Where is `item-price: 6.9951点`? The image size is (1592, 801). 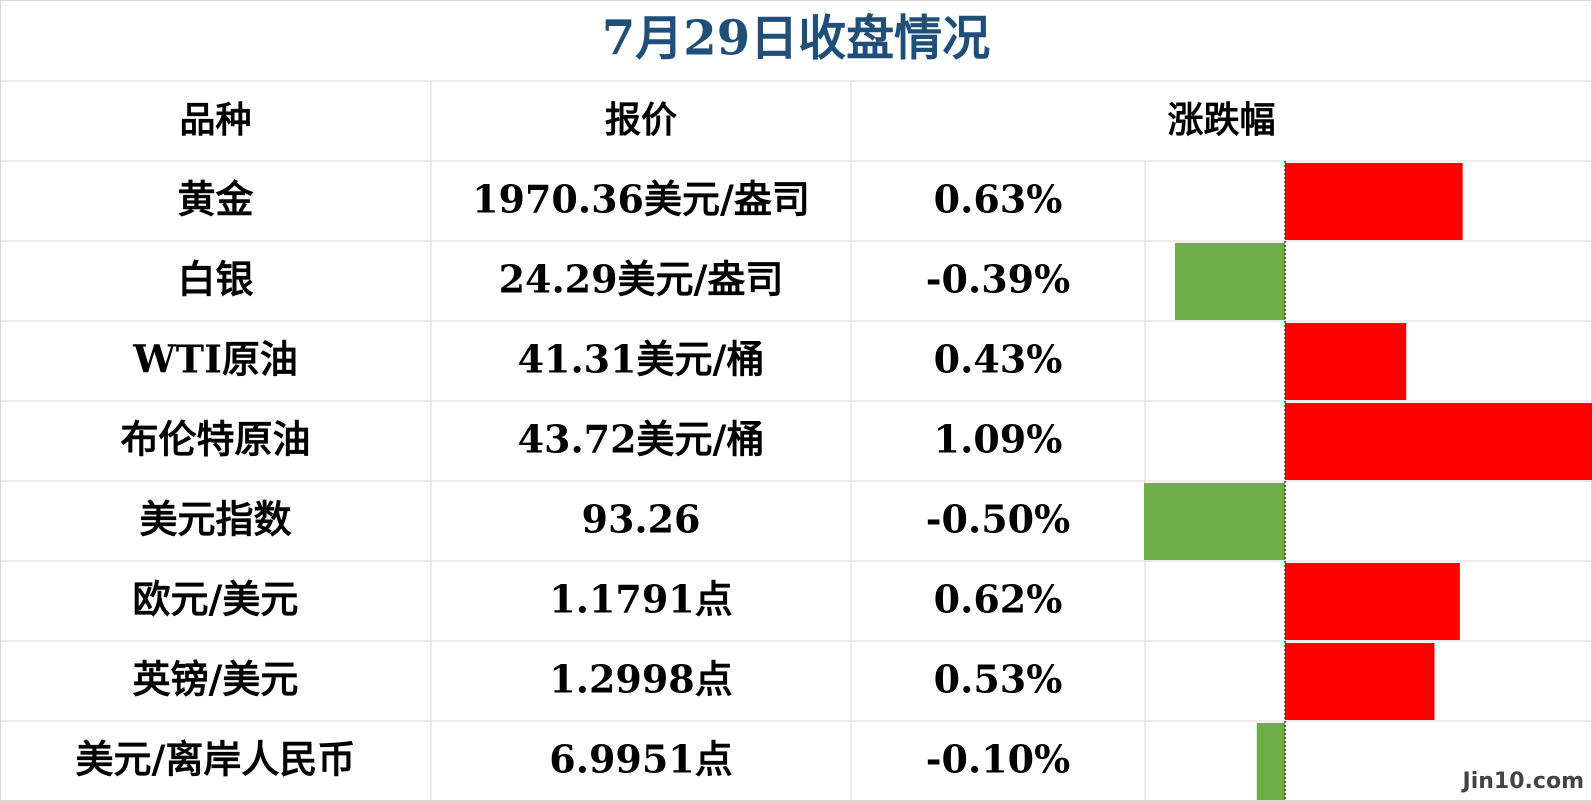 item-price: 6.9951点 is located at coordinates (640, 759).